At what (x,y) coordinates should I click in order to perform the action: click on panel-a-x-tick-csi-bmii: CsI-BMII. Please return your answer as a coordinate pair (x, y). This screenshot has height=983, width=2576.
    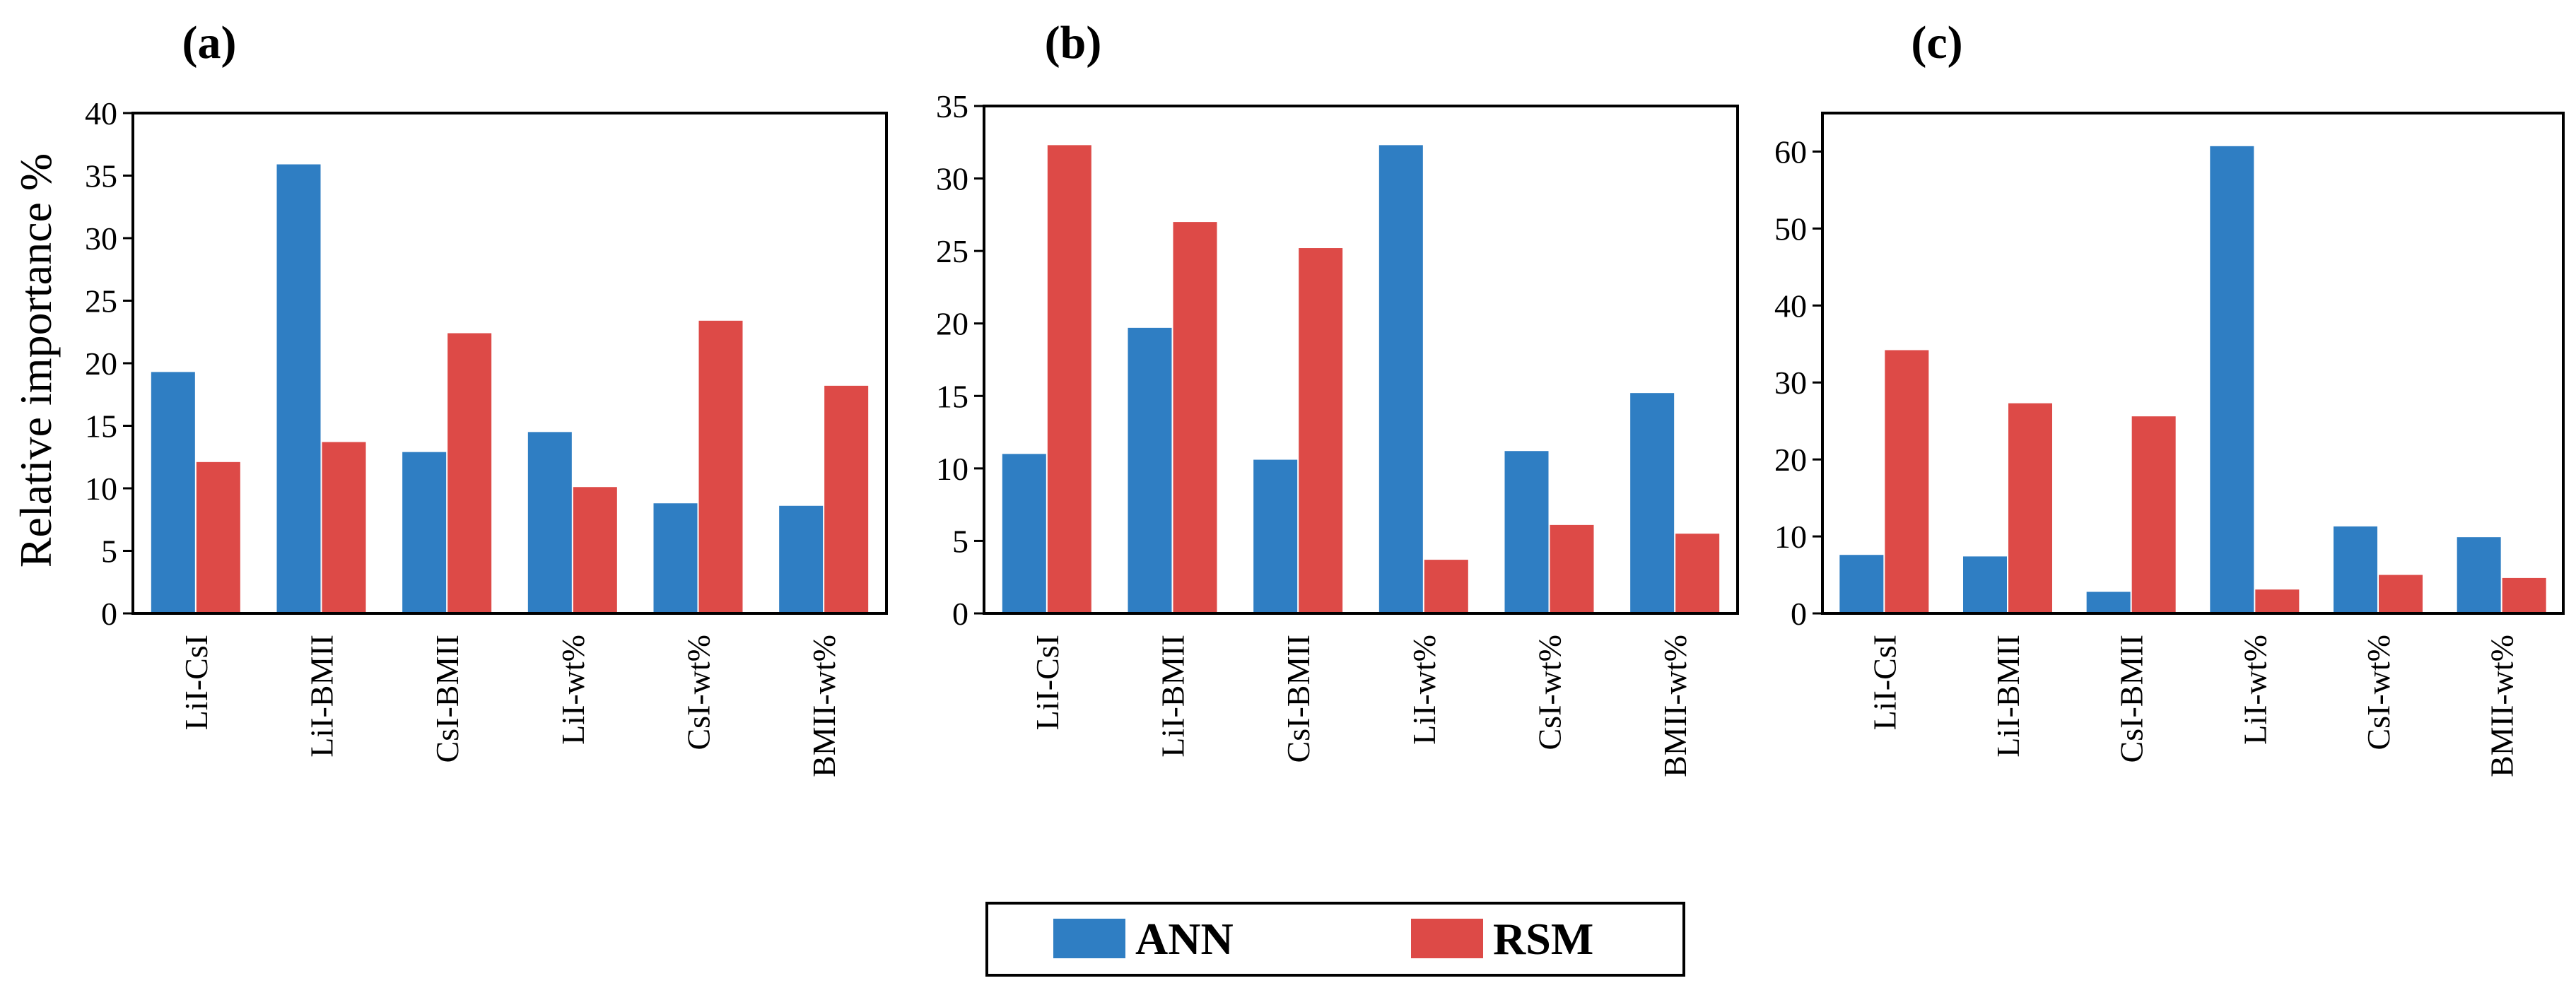
    Looking at the image, I should click on (447, 699).